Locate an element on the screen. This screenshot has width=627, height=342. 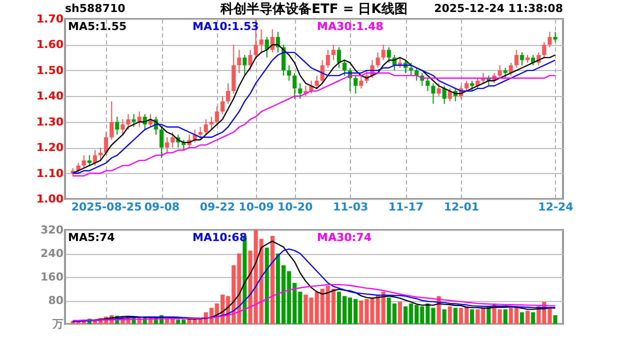
y-tick-label: 240 is located at coordinates (52, 253).